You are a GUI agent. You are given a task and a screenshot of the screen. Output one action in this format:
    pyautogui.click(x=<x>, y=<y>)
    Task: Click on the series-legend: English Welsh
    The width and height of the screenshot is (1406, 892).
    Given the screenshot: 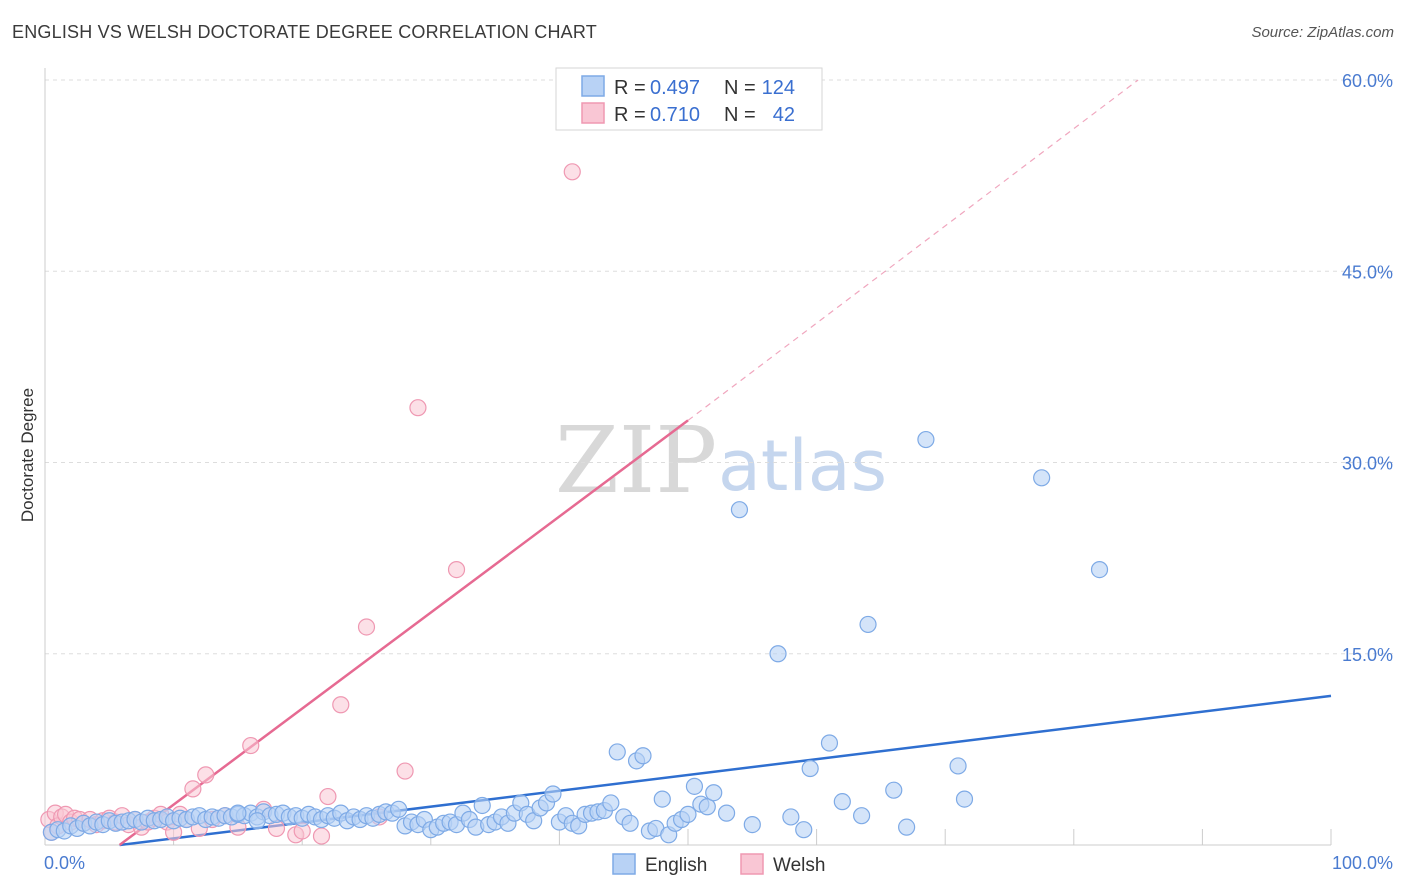 What is the action you would take?
    pyautogui.click(x=718, y=864)
    